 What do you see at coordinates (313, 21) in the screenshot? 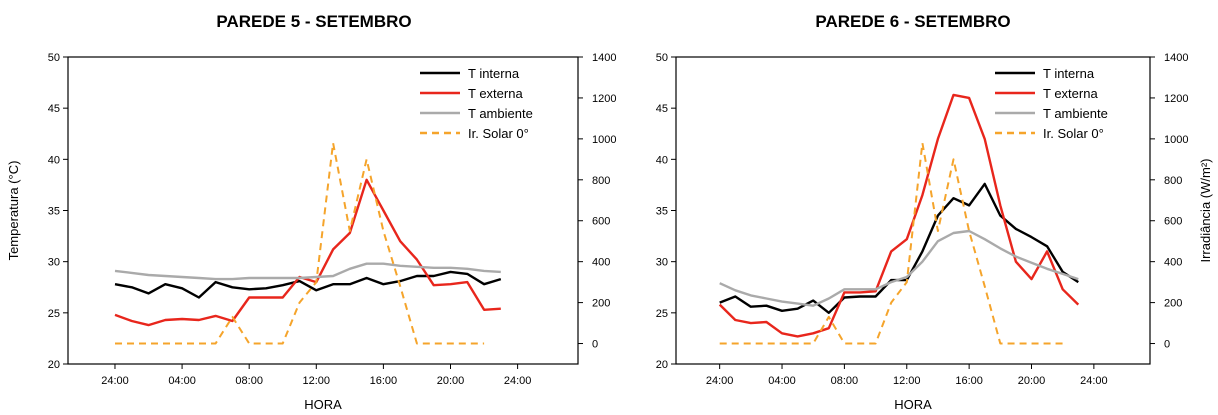
I see `chart-title: PAREDE 5 - SETEMBRO` at bounding box center [313, 21].